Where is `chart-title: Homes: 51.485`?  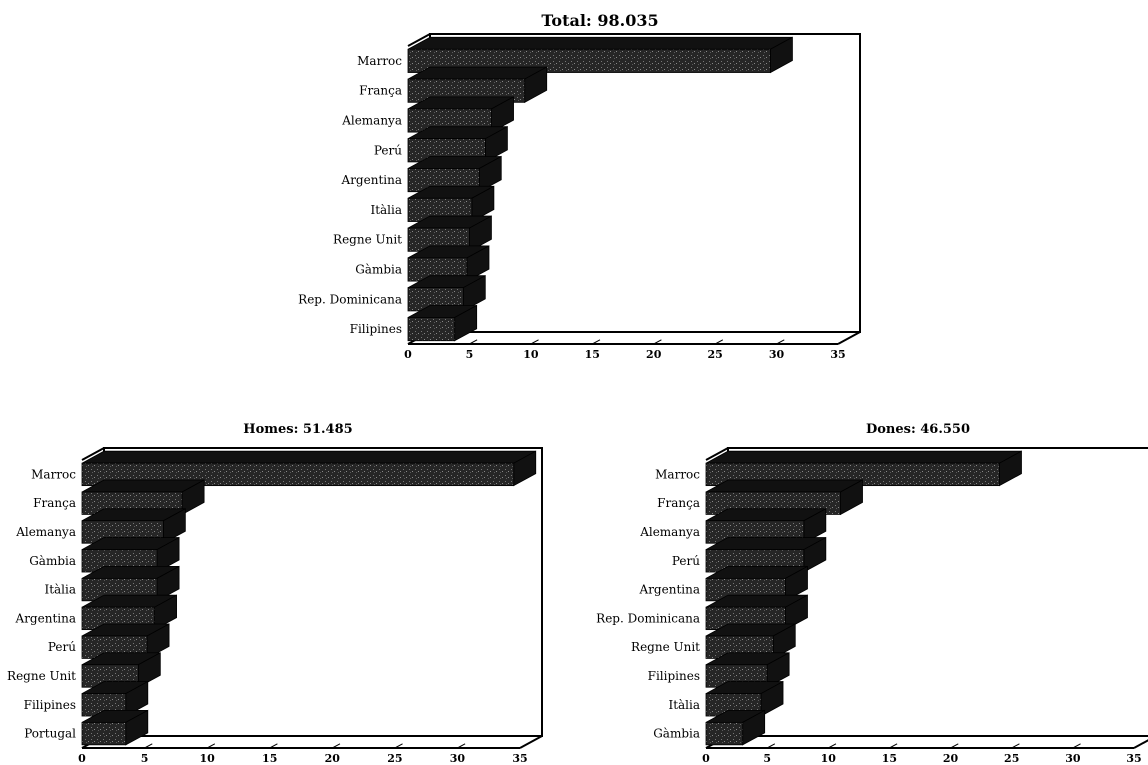
chart-title: Homes: 51.485 is located at coordinates (297, 429).